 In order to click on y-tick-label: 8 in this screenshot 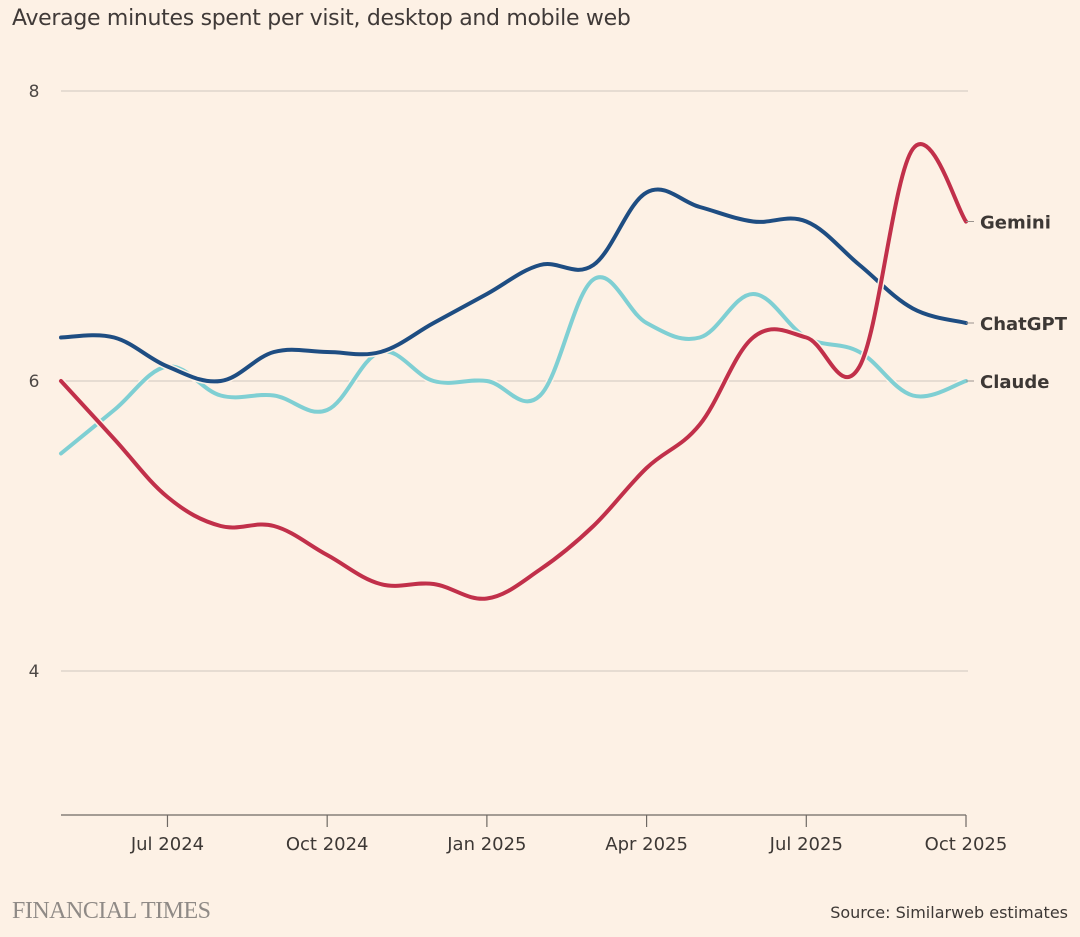, I will do `click(34, 92)`.